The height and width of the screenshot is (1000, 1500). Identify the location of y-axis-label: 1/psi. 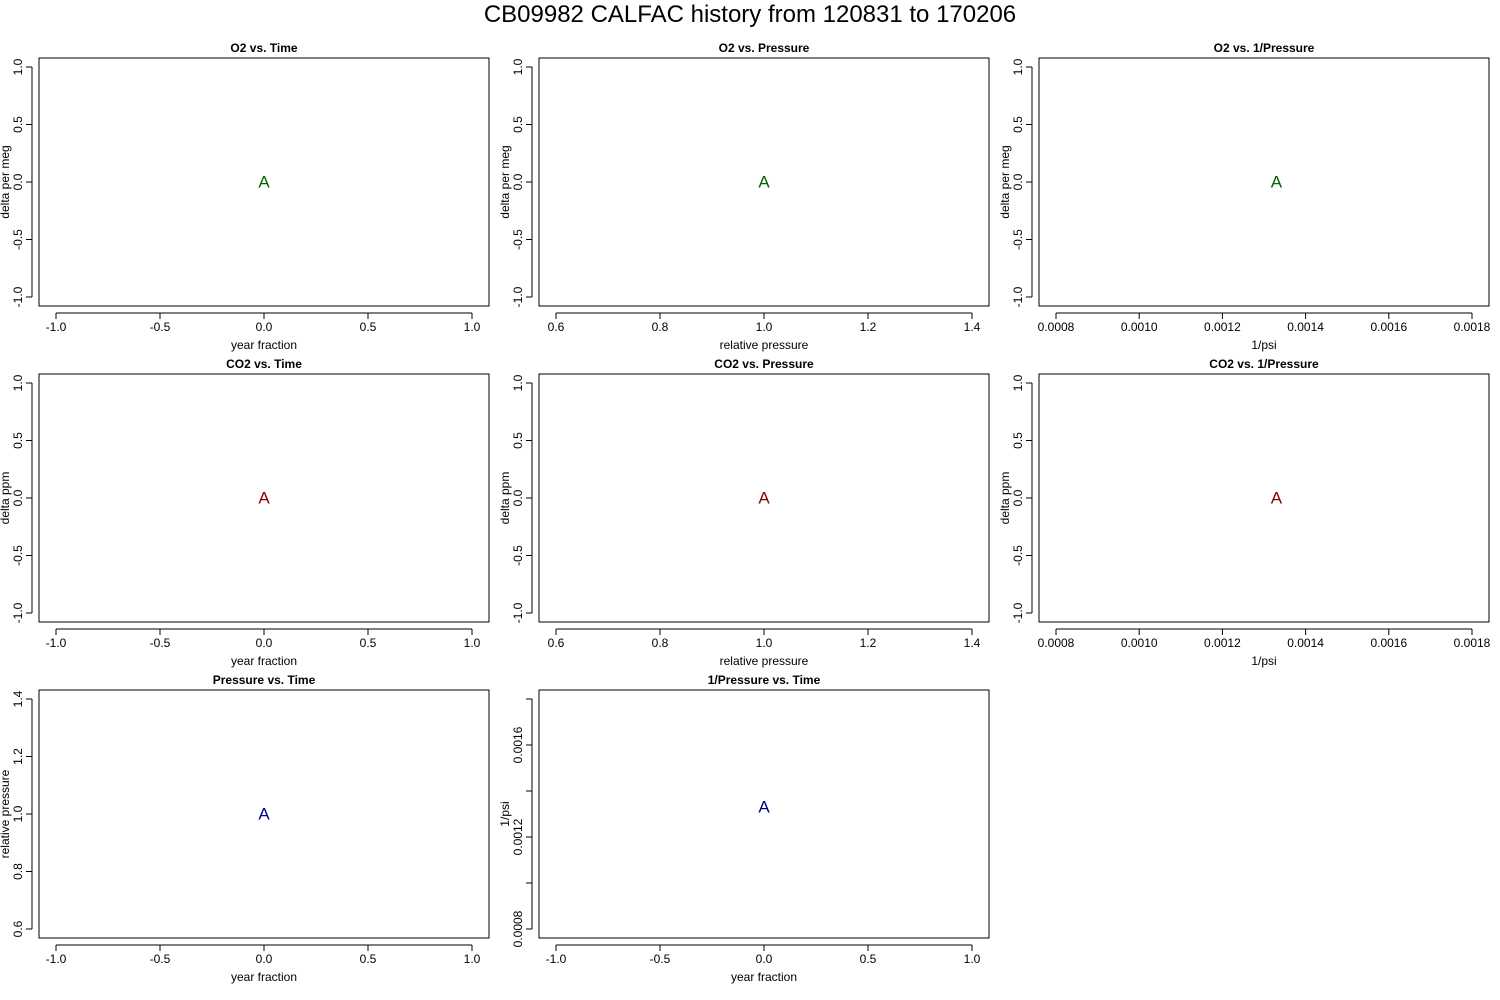
(505, 813).